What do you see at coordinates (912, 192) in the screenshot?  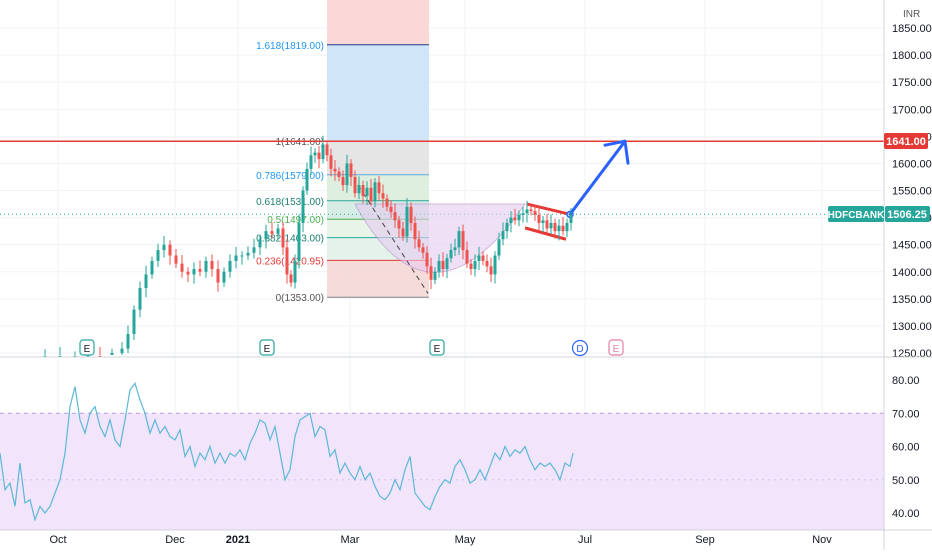 I see `y-tick-label: 1550.00` at bounding box center [912, 192].